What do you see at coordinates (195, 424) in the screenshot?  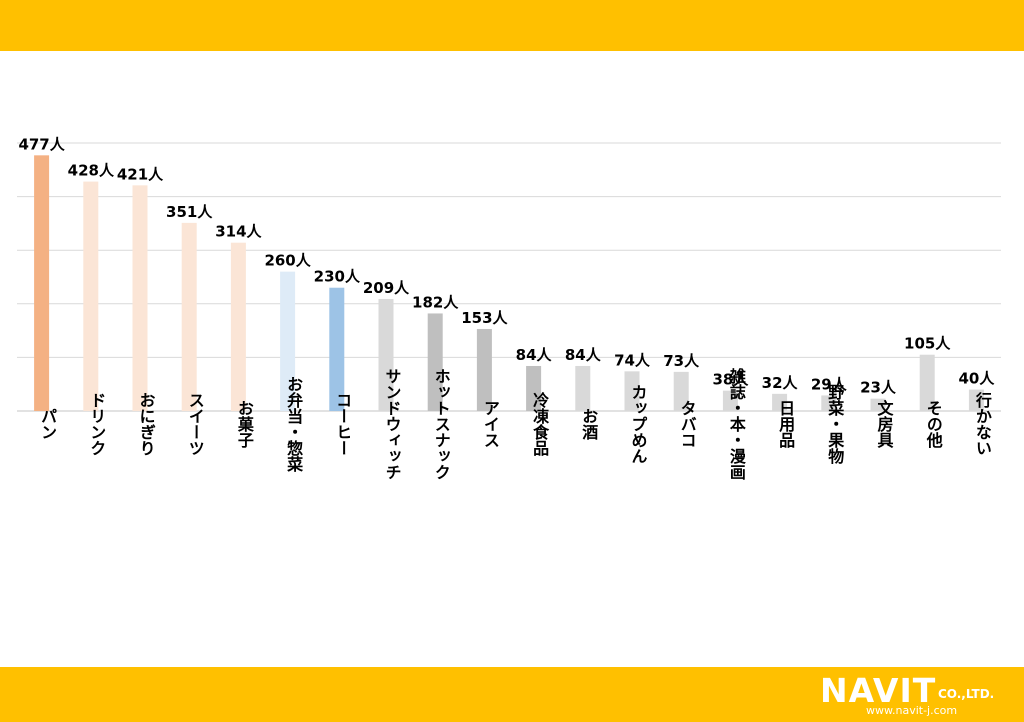 I see `category-label: スイーツ` at bounding box center [195, 424].